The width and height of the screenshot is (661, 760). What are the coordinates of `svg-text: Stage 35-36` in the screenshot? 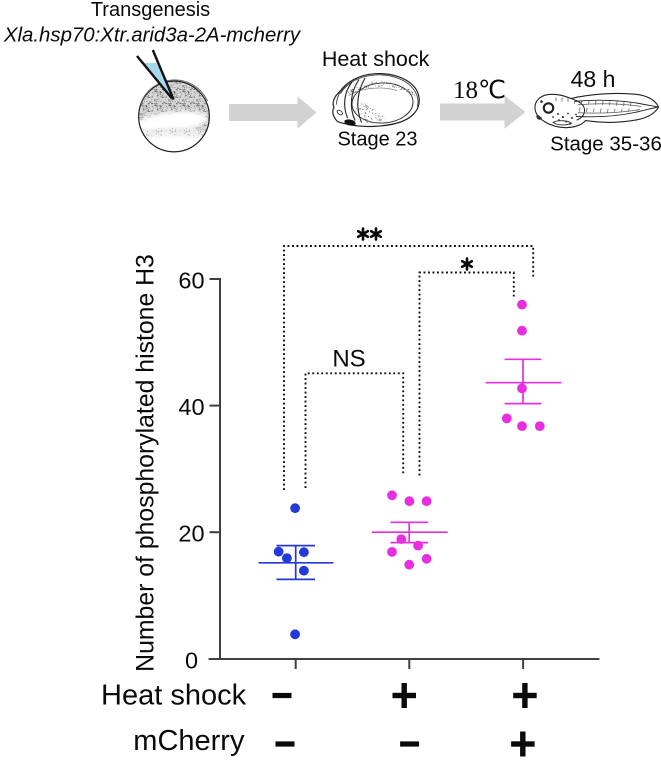 It's located at (605, 144).